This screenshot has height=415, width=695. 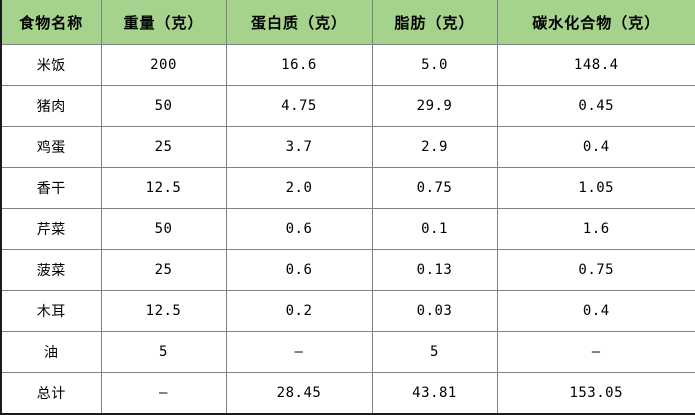 I want to click on row-label-dried-tofu: 香干, so click(x=51, y=187).